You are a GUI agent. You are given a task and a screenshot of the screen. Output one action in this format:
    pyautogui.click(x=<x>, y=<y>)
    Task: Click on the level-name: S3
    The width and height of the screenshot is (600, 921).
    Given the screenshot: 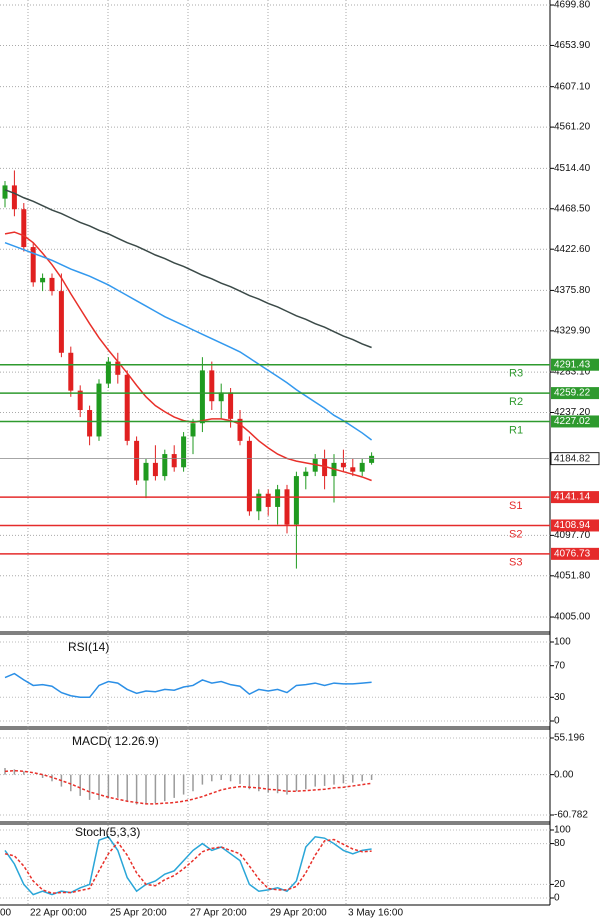 What is the action you would take?
    pyautogui.click(x=515, y=563)
    